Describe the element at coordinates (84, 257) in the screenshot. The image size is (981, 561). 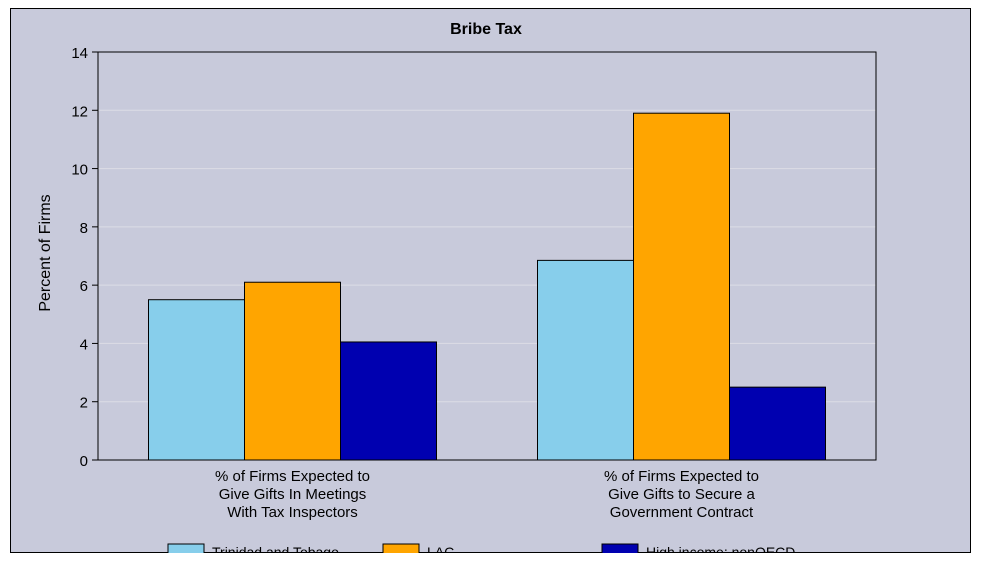
I see `y-axis-ticks: 0 2 4 6 8 10 12 14` at that location.